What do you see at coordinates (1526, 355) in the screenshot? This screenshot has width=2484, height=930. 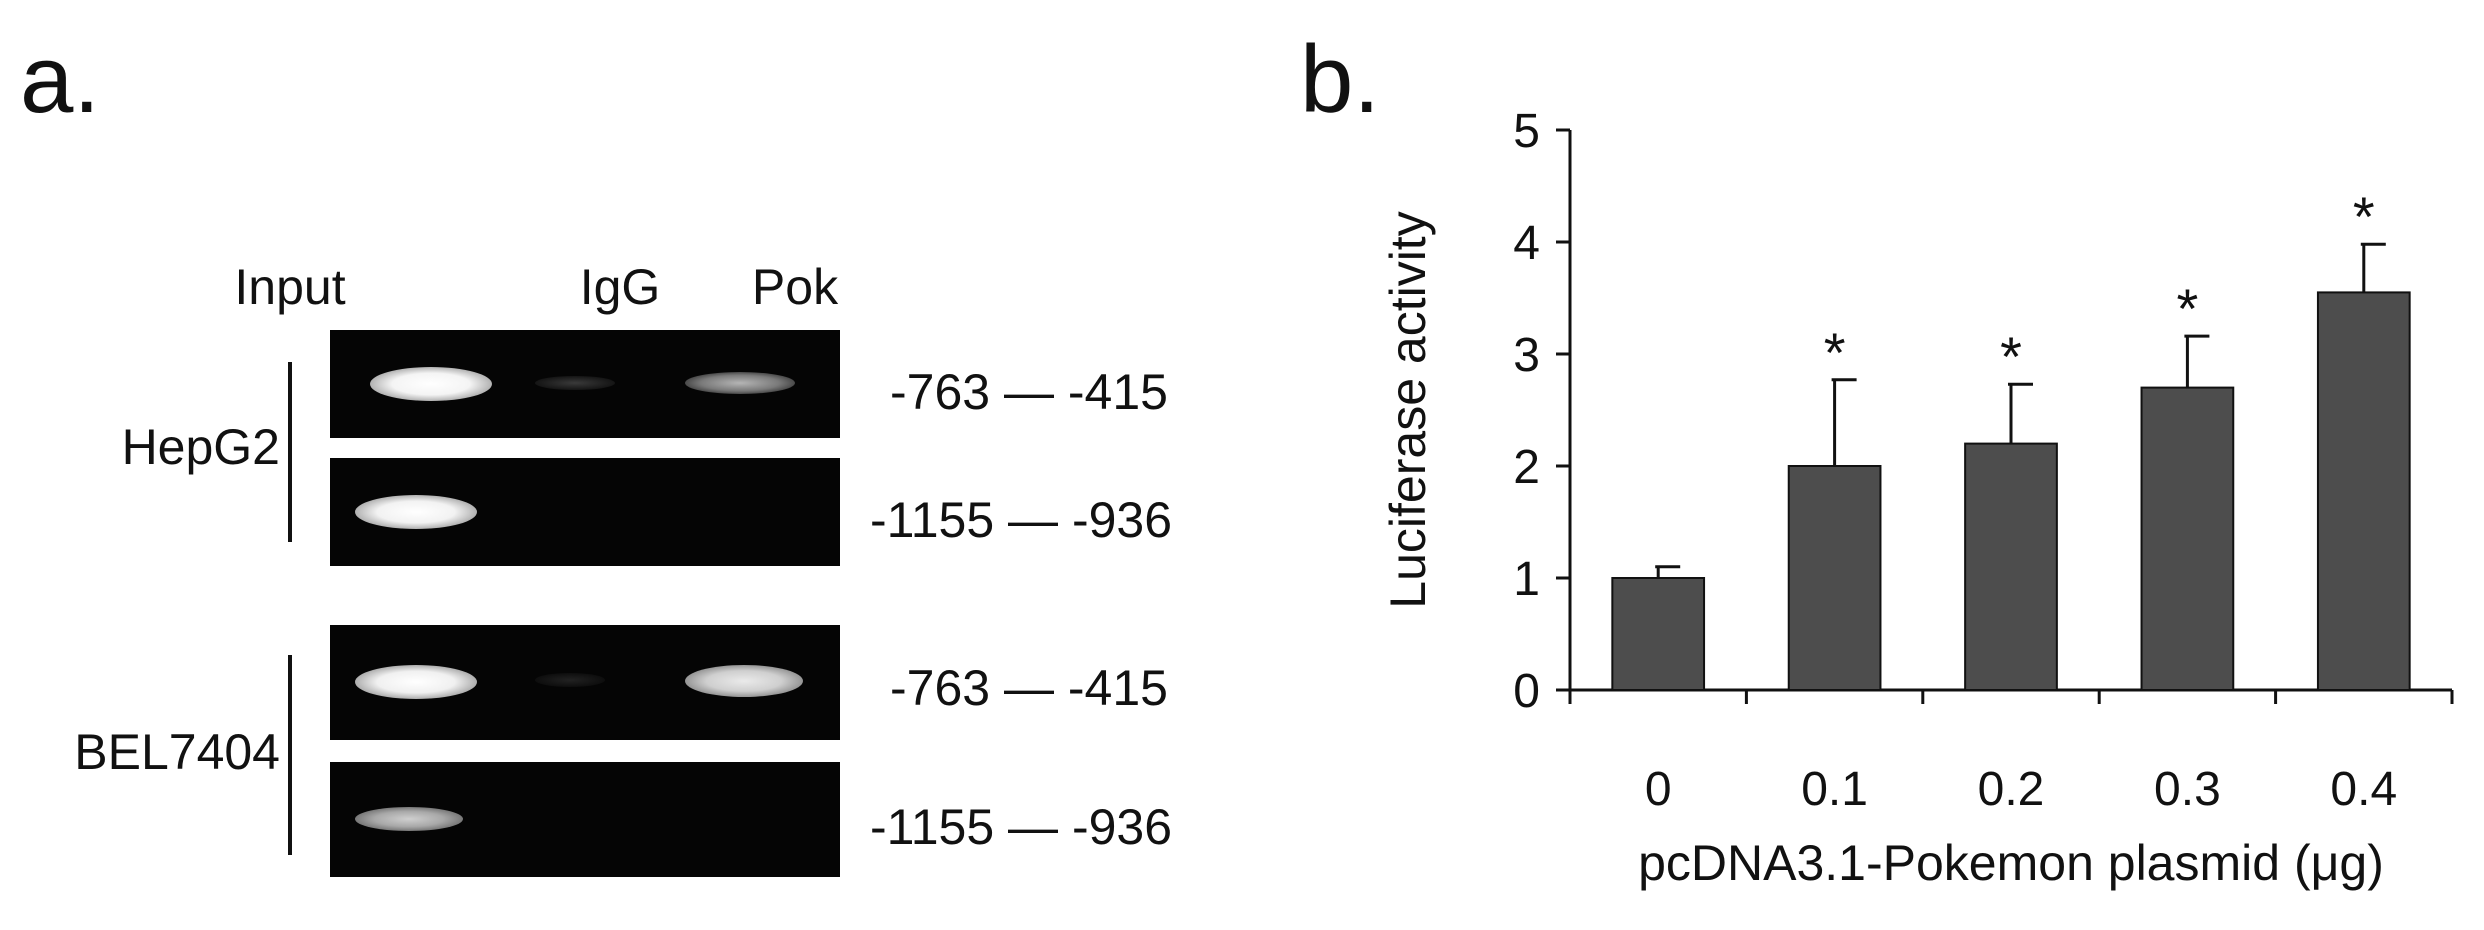 I see `y-tick-label: 3` at bounding box center [1526, 355].